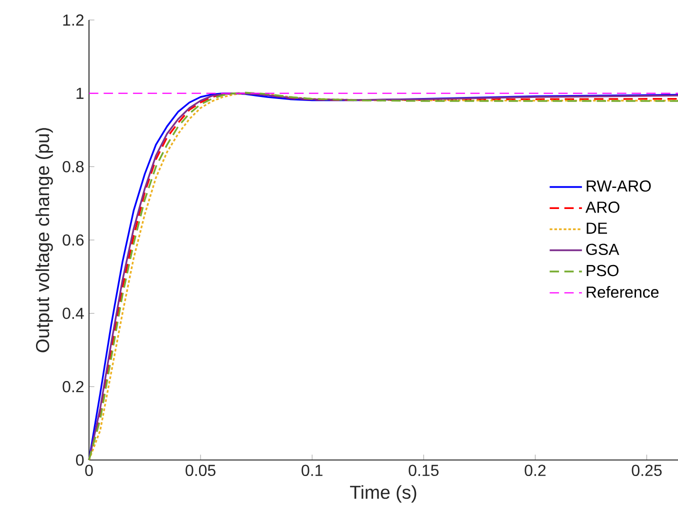 This screenshot has width=678, height=521. What do you see at coordinates (383, 494) in the screenshot?
I see `x-axis-title: Time (s)` at bounding box center [383, 494].